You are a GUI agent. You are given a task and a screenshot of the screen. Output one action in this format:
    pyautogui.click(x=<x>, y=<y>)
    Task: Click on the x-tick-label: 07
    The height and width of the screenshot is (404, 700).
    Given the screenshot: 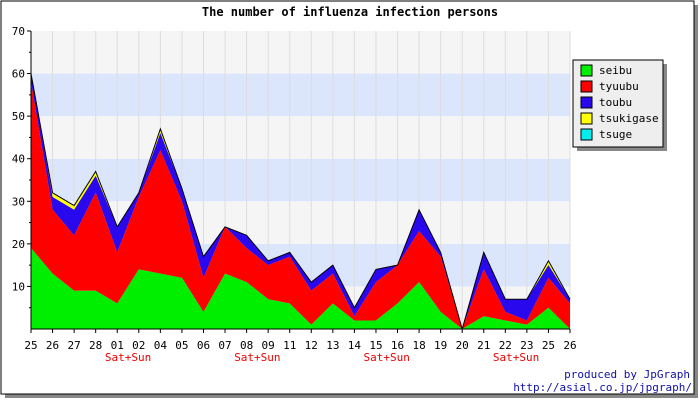 What is the action you would take?
    pyautogui.click(x=224, y=345)
    